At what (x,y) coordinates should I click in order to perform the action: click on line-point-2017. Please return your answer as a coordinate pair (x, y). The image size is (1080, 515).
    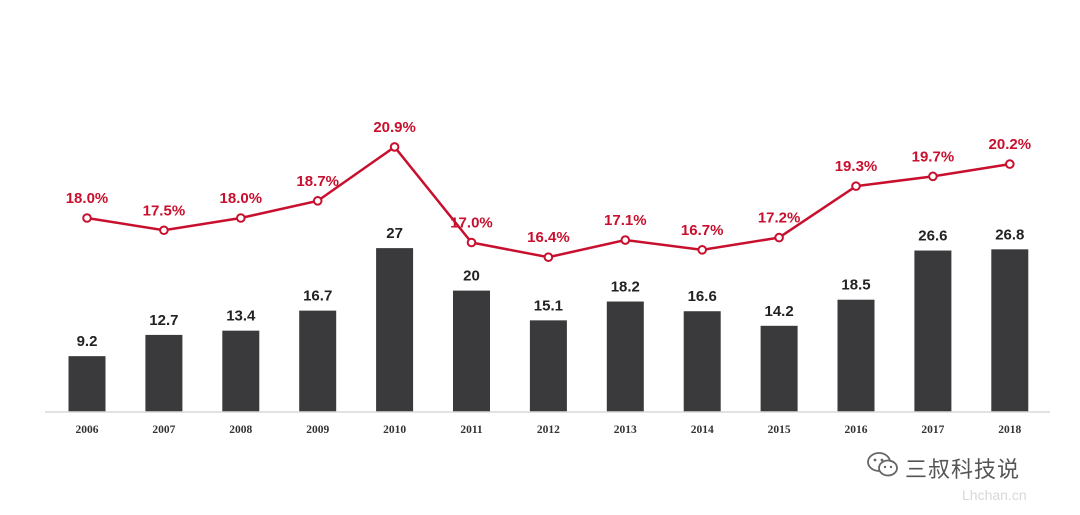
    Looking at the image, I should click on (933, 176).